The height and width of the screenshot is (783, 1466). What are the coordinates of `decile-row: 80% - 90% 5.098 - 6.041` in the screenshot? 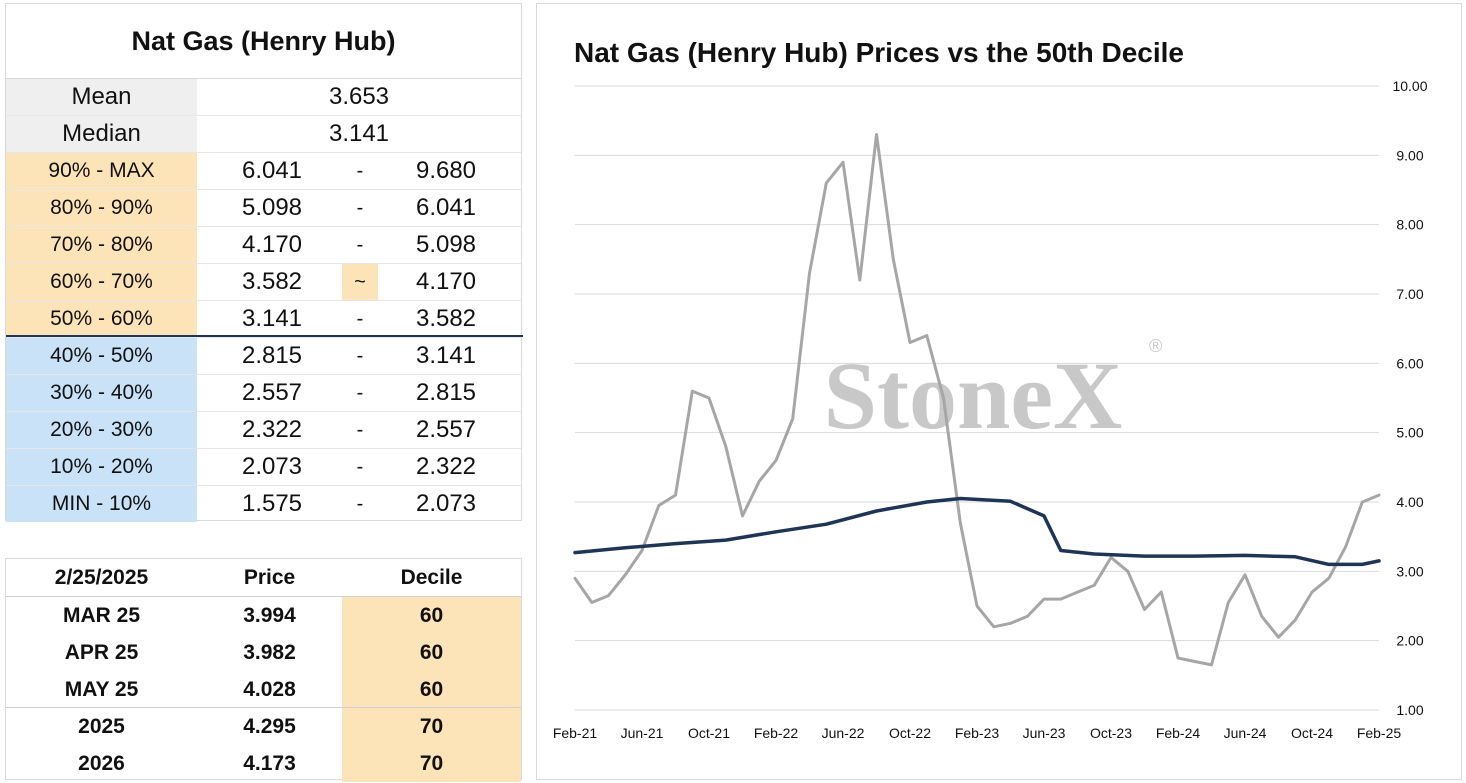 It's located at (263, 208).